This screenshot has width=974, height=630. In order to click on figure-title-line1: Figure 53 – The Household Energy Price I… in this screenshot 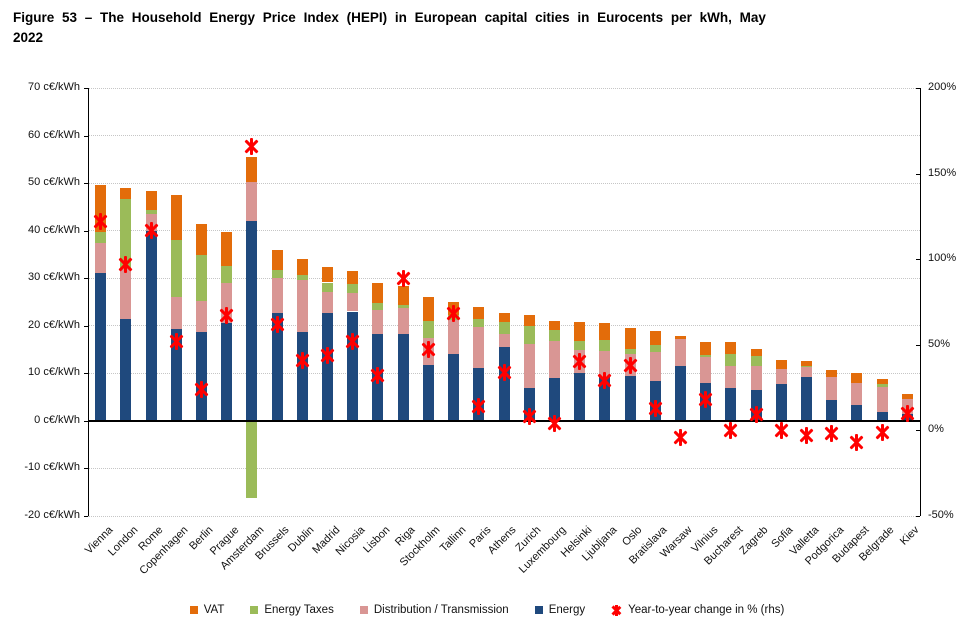, I will do `click(389, 17)`.